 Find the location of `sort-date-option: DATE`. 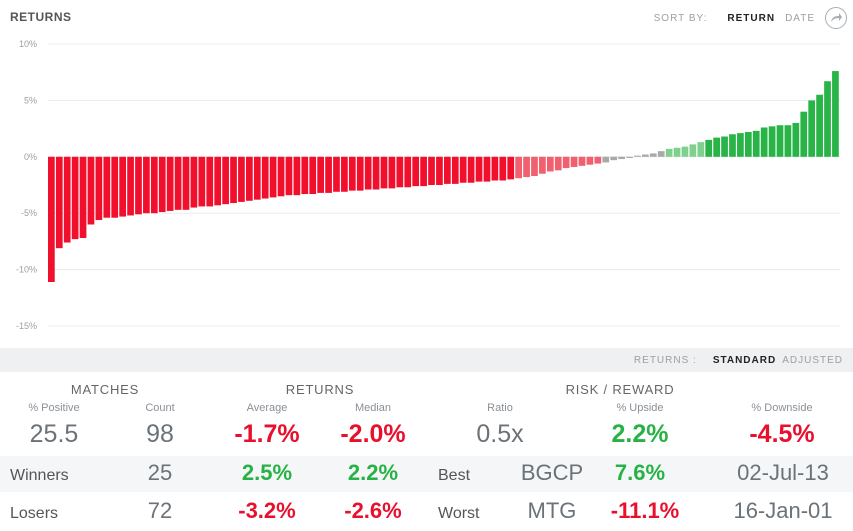

sort-date-option: DATE is located at coordinates (800, 18).